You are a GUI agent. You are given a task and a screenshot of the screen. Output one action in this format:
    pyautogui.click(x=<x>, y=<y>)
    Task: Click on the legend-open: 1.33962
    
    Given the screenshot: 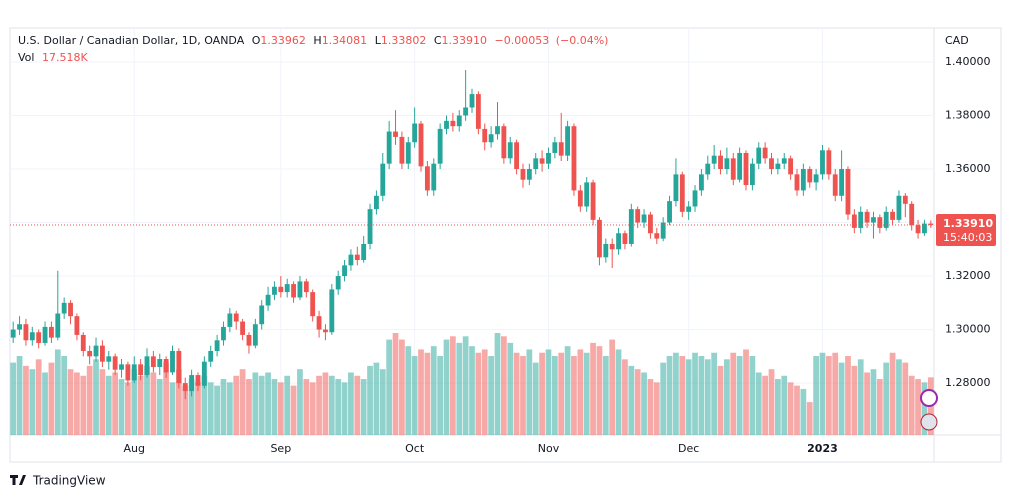 What is the action you would take?
    pyautogui.click(x=283, y=40)
    